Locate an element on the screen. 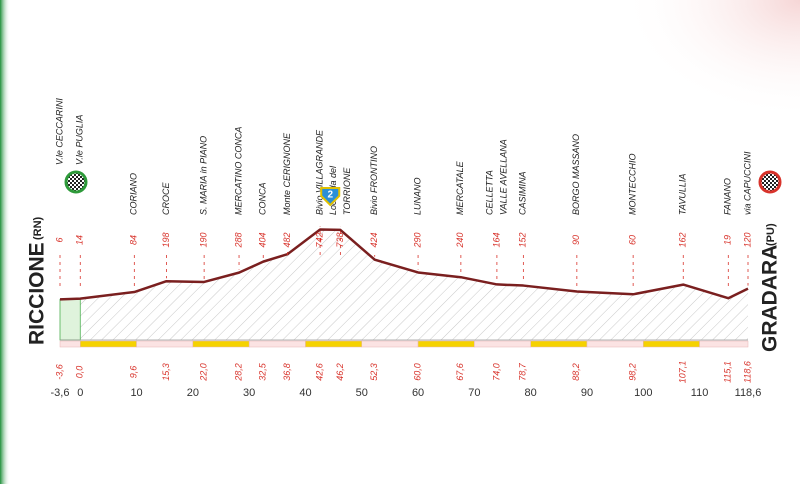 This screenshot has height=484, width=800. km-label: 88,2 is located at coordinates (576, 372).